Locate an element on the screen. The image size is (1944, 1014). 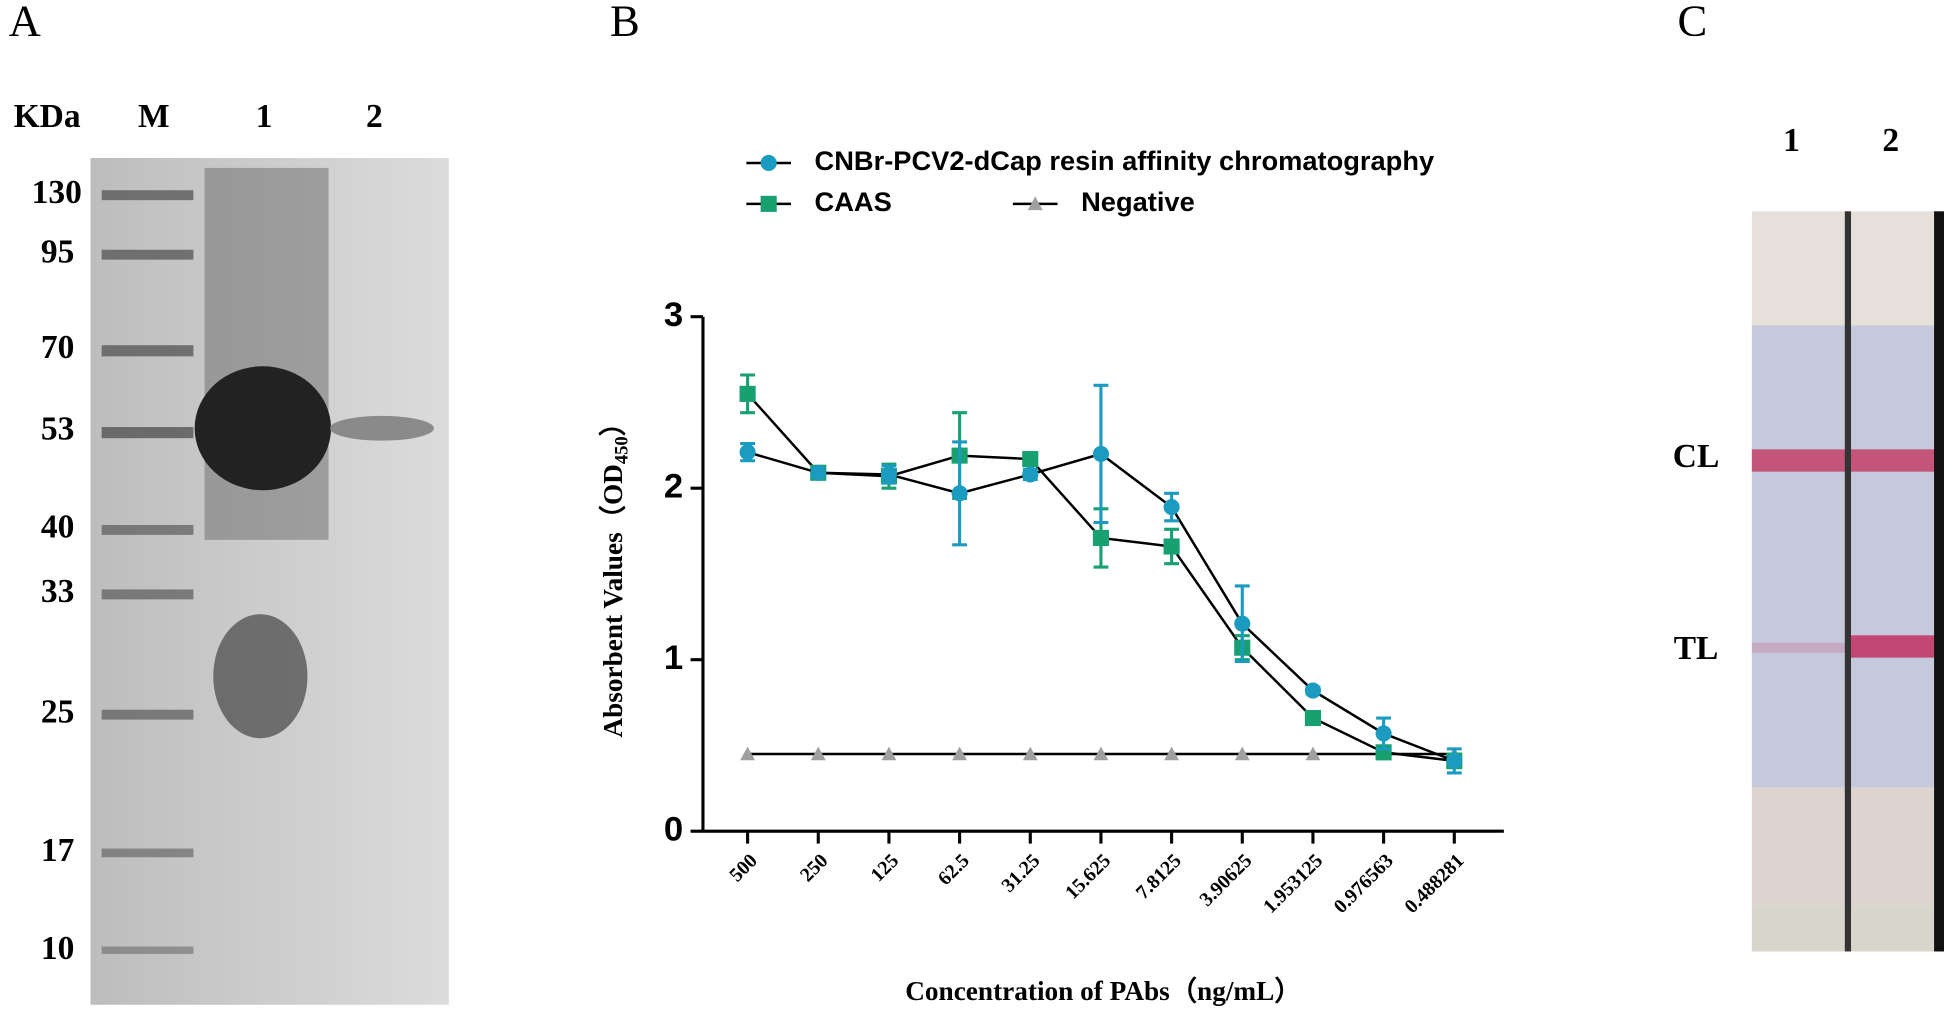
y-axis-label-part: Absorbent Values（OD is located at coordinates (613, 600).